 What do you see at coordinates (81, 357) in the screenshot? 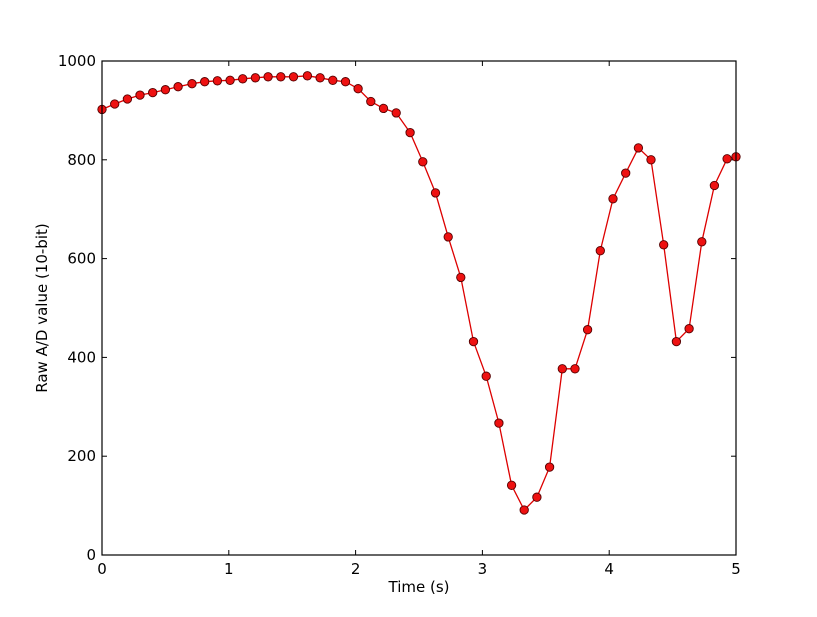
I see `y-tick-label: 400` at bounding box center [81, 357].